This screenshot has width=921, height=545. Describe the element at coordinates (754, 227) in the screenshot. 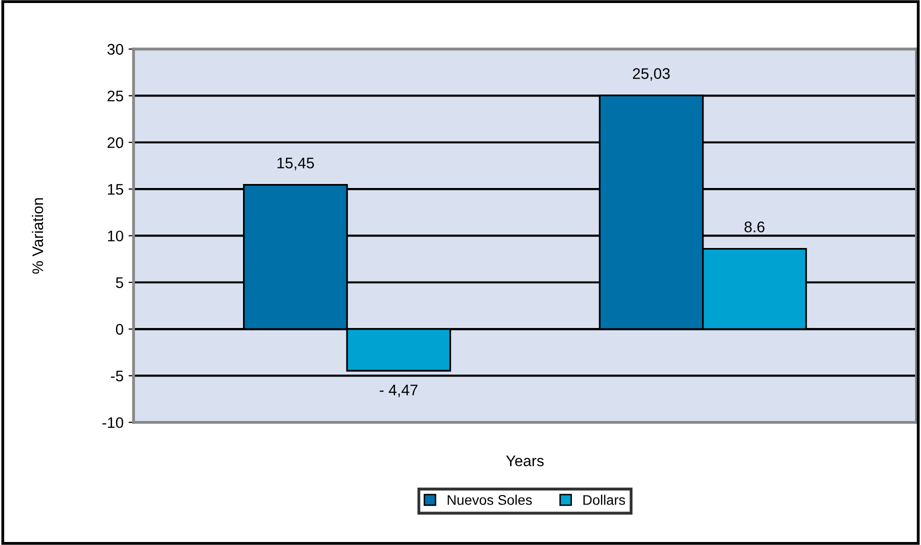

I see `data-label: 8.6` at that location.